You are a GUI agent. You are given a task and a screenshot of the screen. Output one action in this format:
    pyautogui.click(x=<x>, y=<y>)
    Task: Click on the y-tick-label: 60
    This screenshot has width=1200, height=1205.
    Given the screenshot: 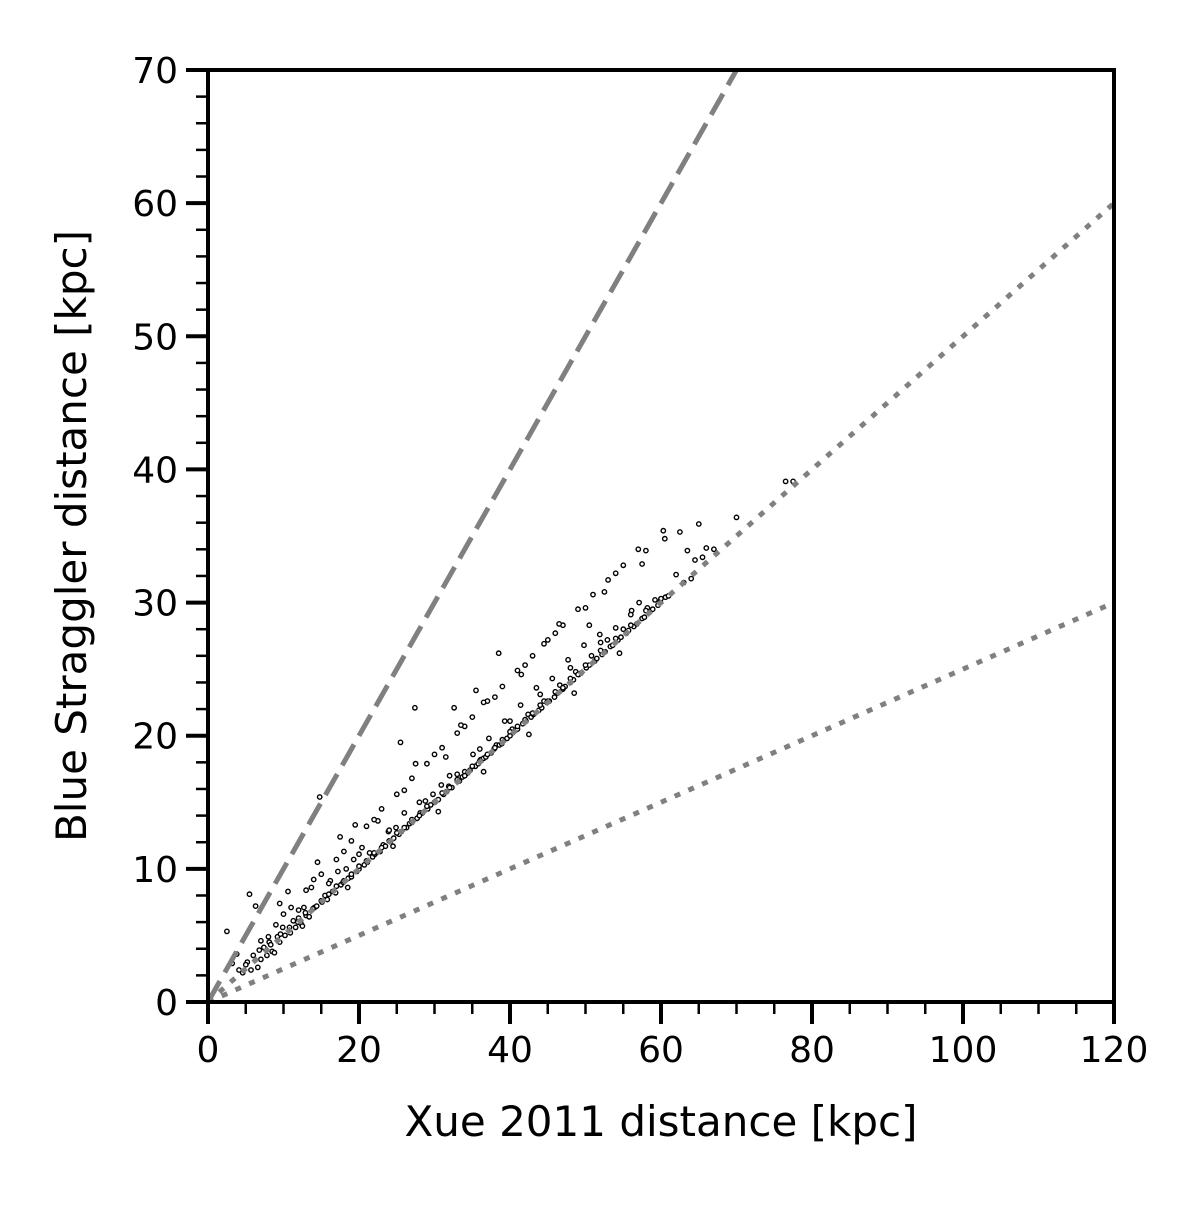 What is the action you would take?
    pyautogui.click(x=155, y=204)
    